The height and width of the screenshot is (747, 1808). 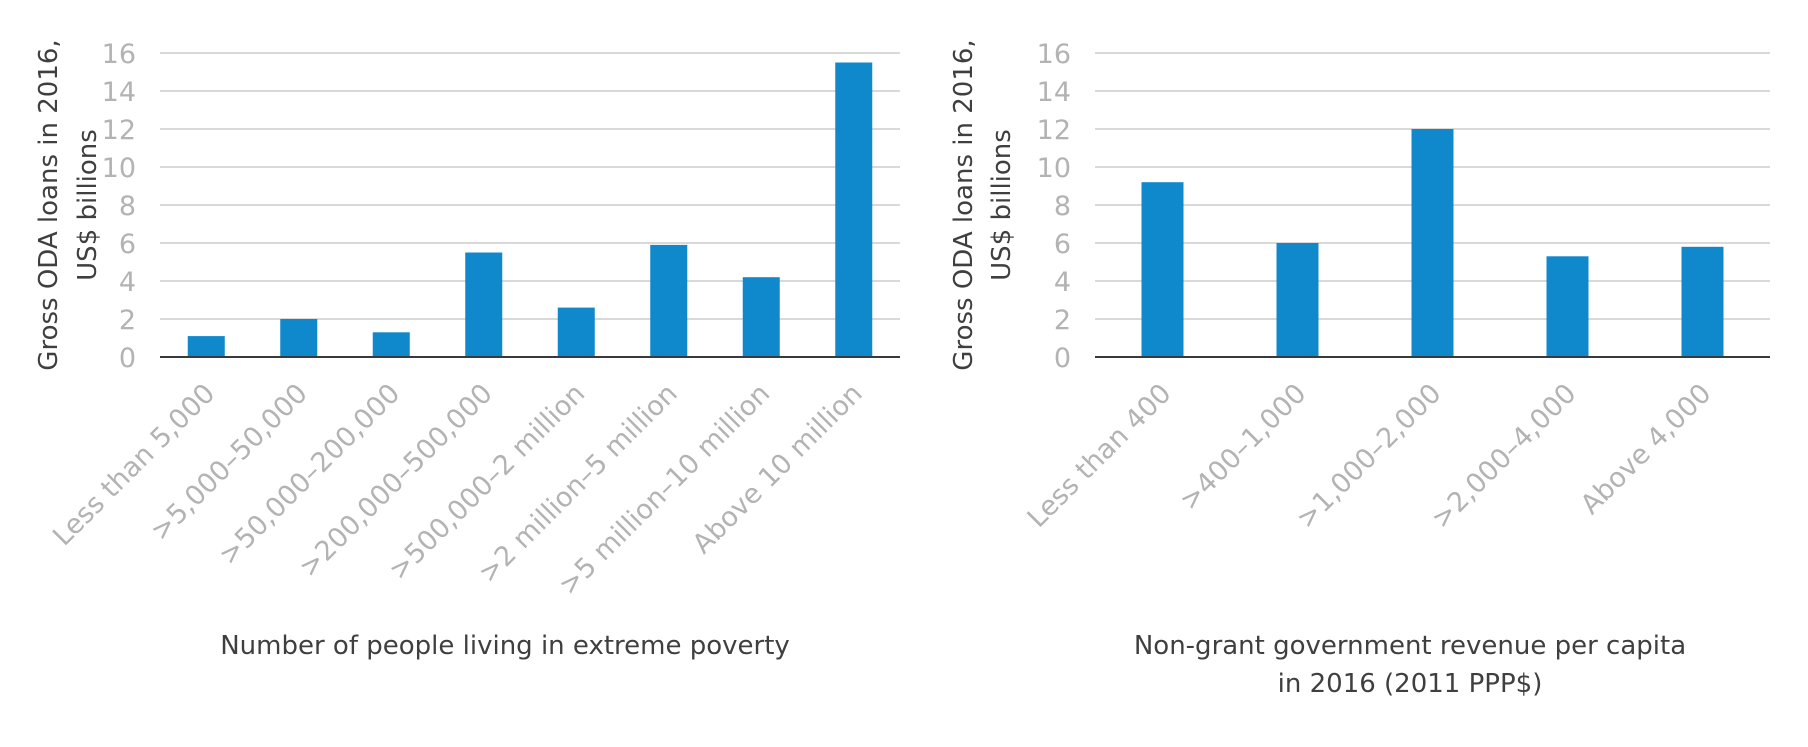 I want to click on x-category-label: >2,000–4,000, so click(x=1504, y=456).